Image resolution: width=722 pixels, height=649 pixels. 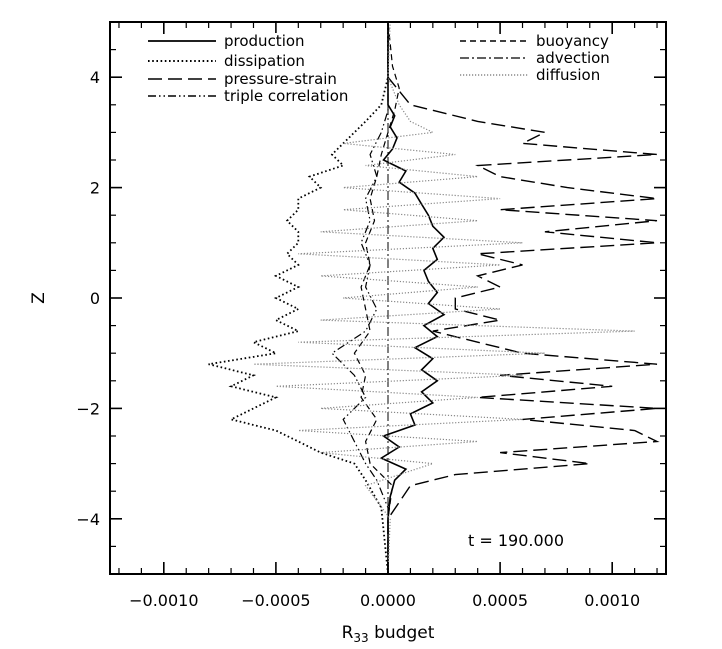 What do you see at coordinates (95, 298) in the screenshot?
I see `y-tick-label: 0` at bounding box center [95, 298].